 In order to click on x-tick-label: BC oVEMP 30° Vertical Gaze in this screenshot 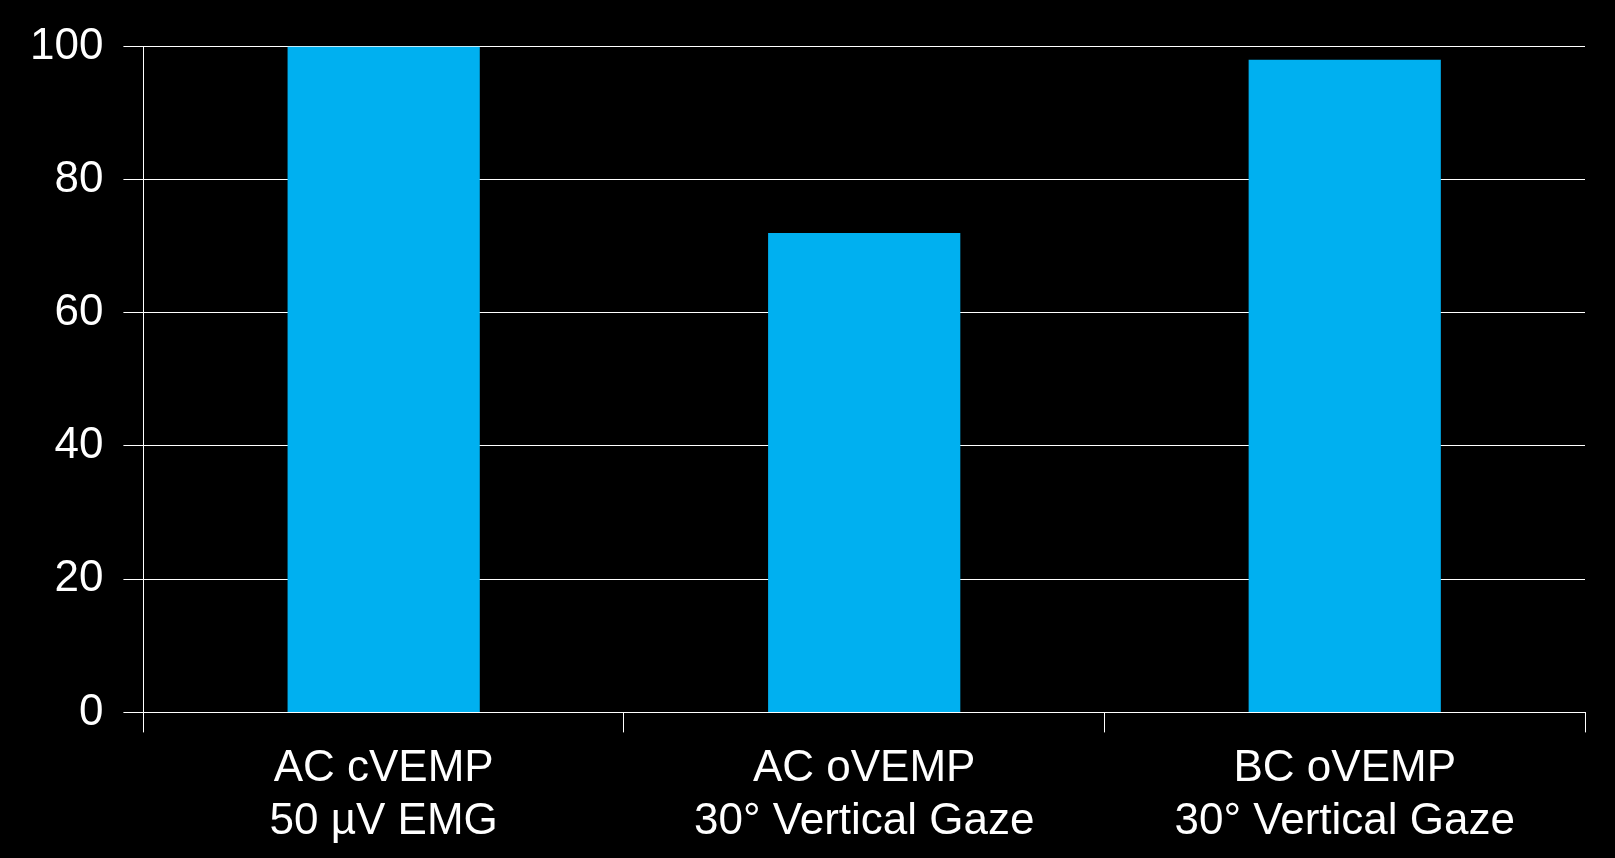, I will do `click(1344, 791)`.